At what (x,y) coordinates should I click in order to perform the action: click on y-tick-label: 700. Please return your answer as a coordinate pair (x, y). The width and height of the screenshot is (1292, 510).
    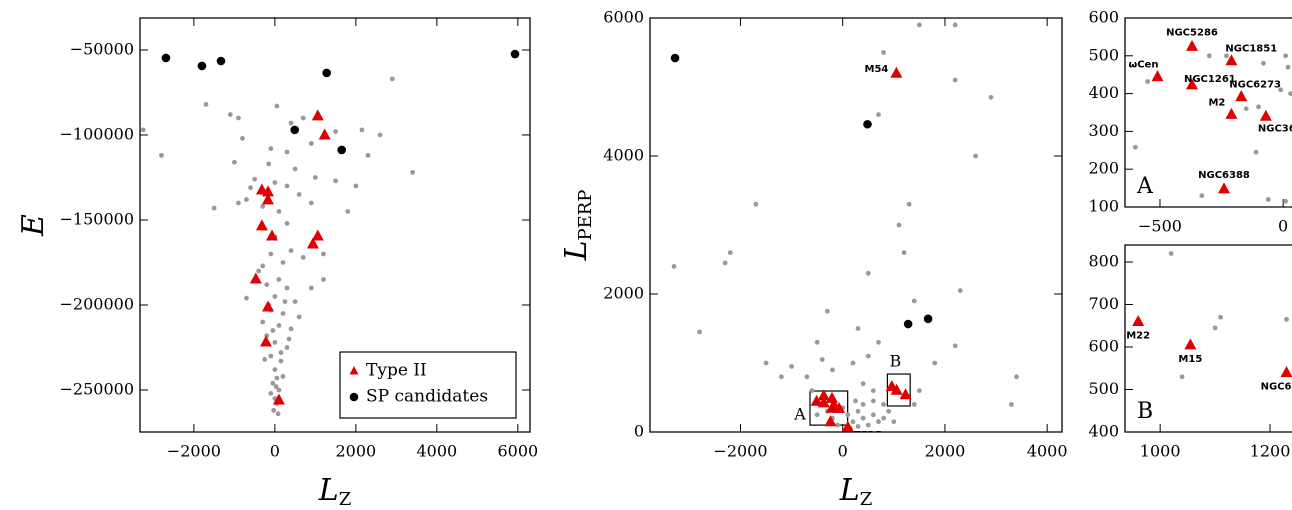
    Looking at the image, I should click on (1103, 303).